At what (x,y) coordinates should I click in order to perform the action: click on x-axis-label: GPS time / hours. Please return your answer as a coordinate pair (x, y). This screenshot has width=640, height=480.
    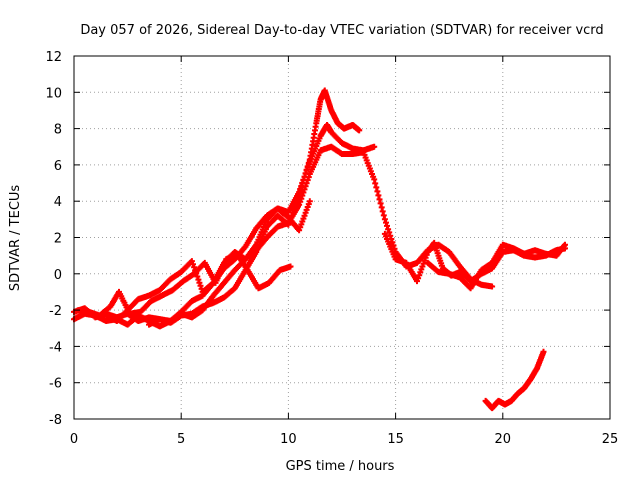
    Looking at the image, I should click on (340, 466).